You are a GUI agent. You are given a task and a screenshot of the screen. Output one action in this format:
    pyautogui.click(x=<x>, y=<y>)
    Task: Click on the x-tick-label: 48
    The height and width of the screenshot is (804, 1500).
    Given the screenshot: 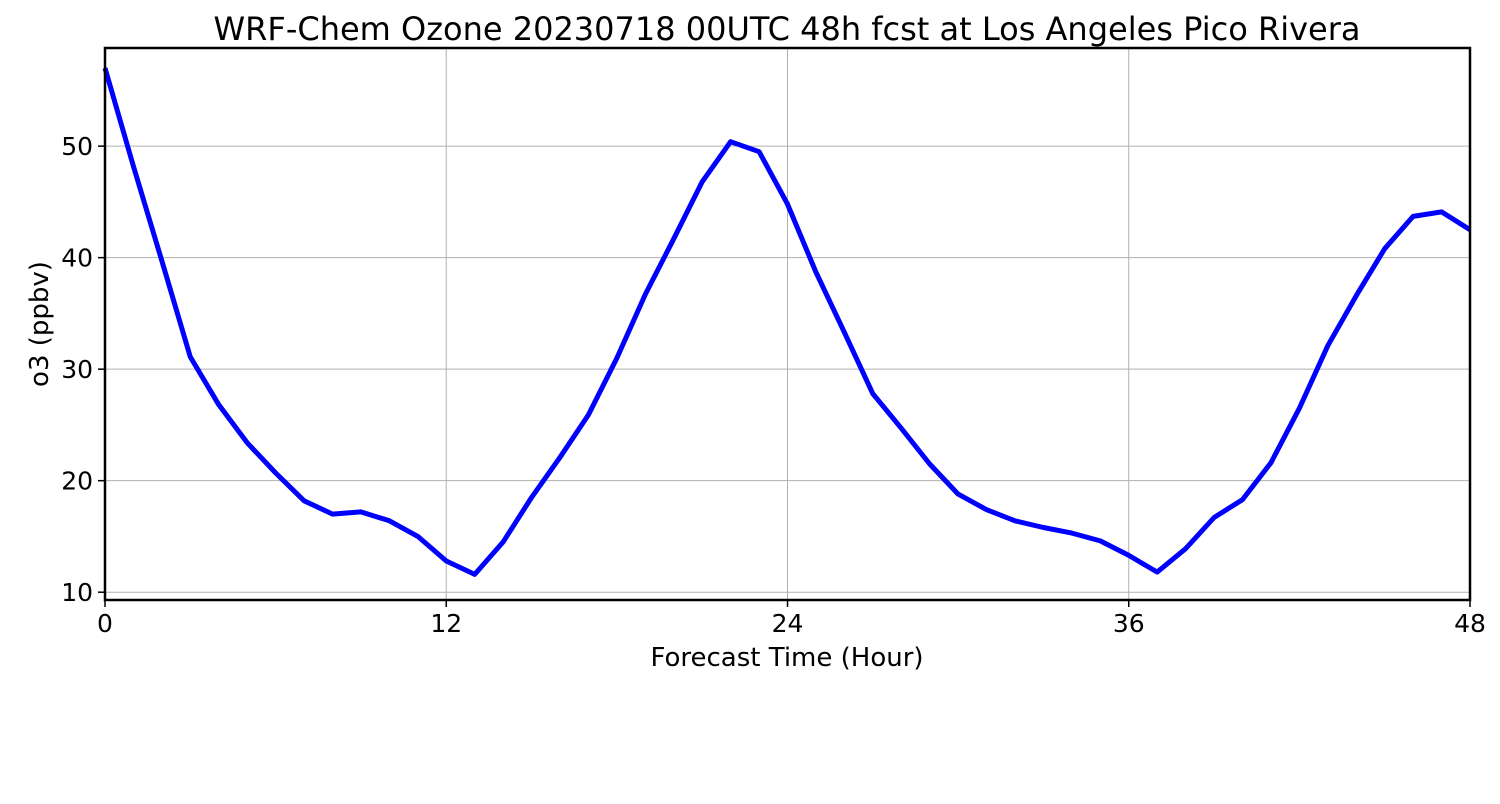 What is the action you would take?
    pyautogui.click(x=1470, y=623)
    